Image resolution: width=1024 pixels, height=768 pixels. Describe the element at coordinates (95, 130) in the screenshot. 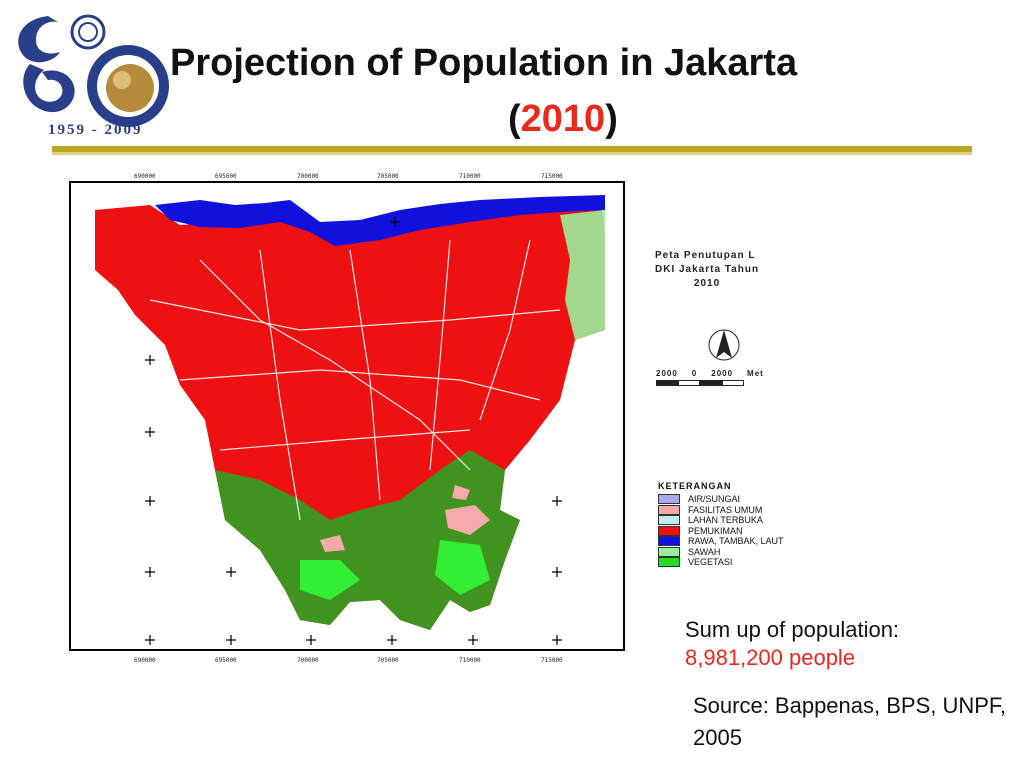

I see `logo-years: 1959 - 2009` at that location.